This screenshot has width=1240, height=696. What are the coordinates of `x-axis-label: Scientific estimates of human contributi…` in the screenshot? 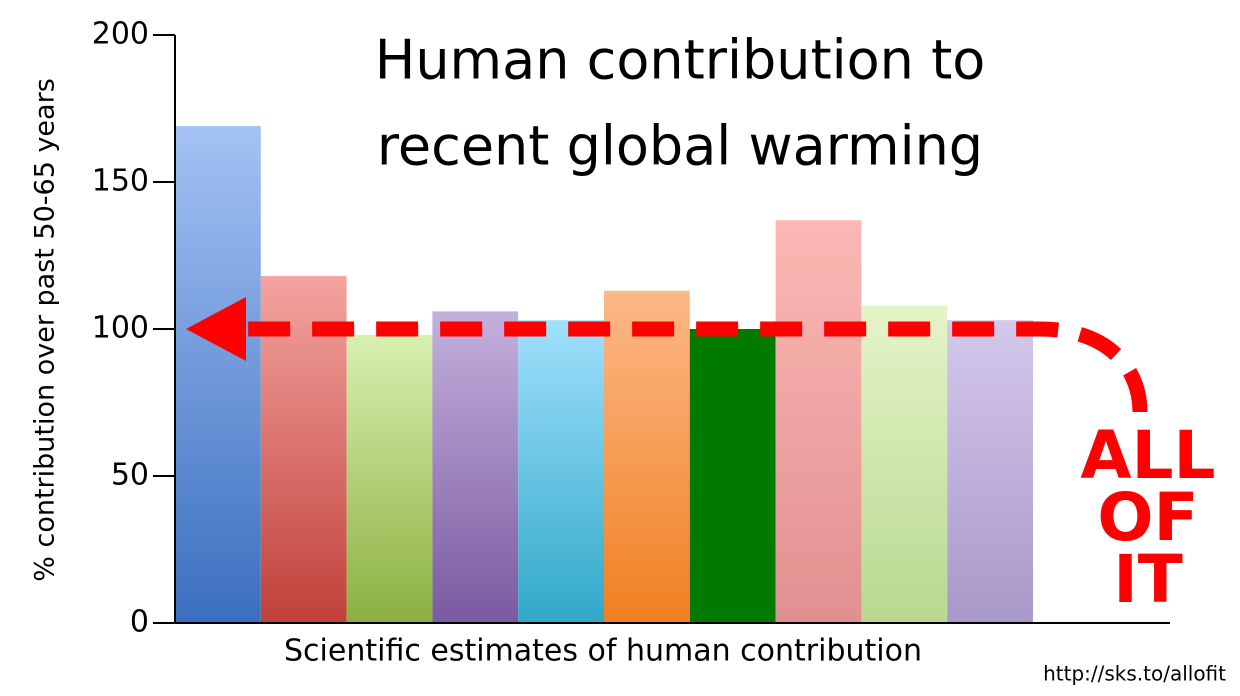 It's located at (603, 651).